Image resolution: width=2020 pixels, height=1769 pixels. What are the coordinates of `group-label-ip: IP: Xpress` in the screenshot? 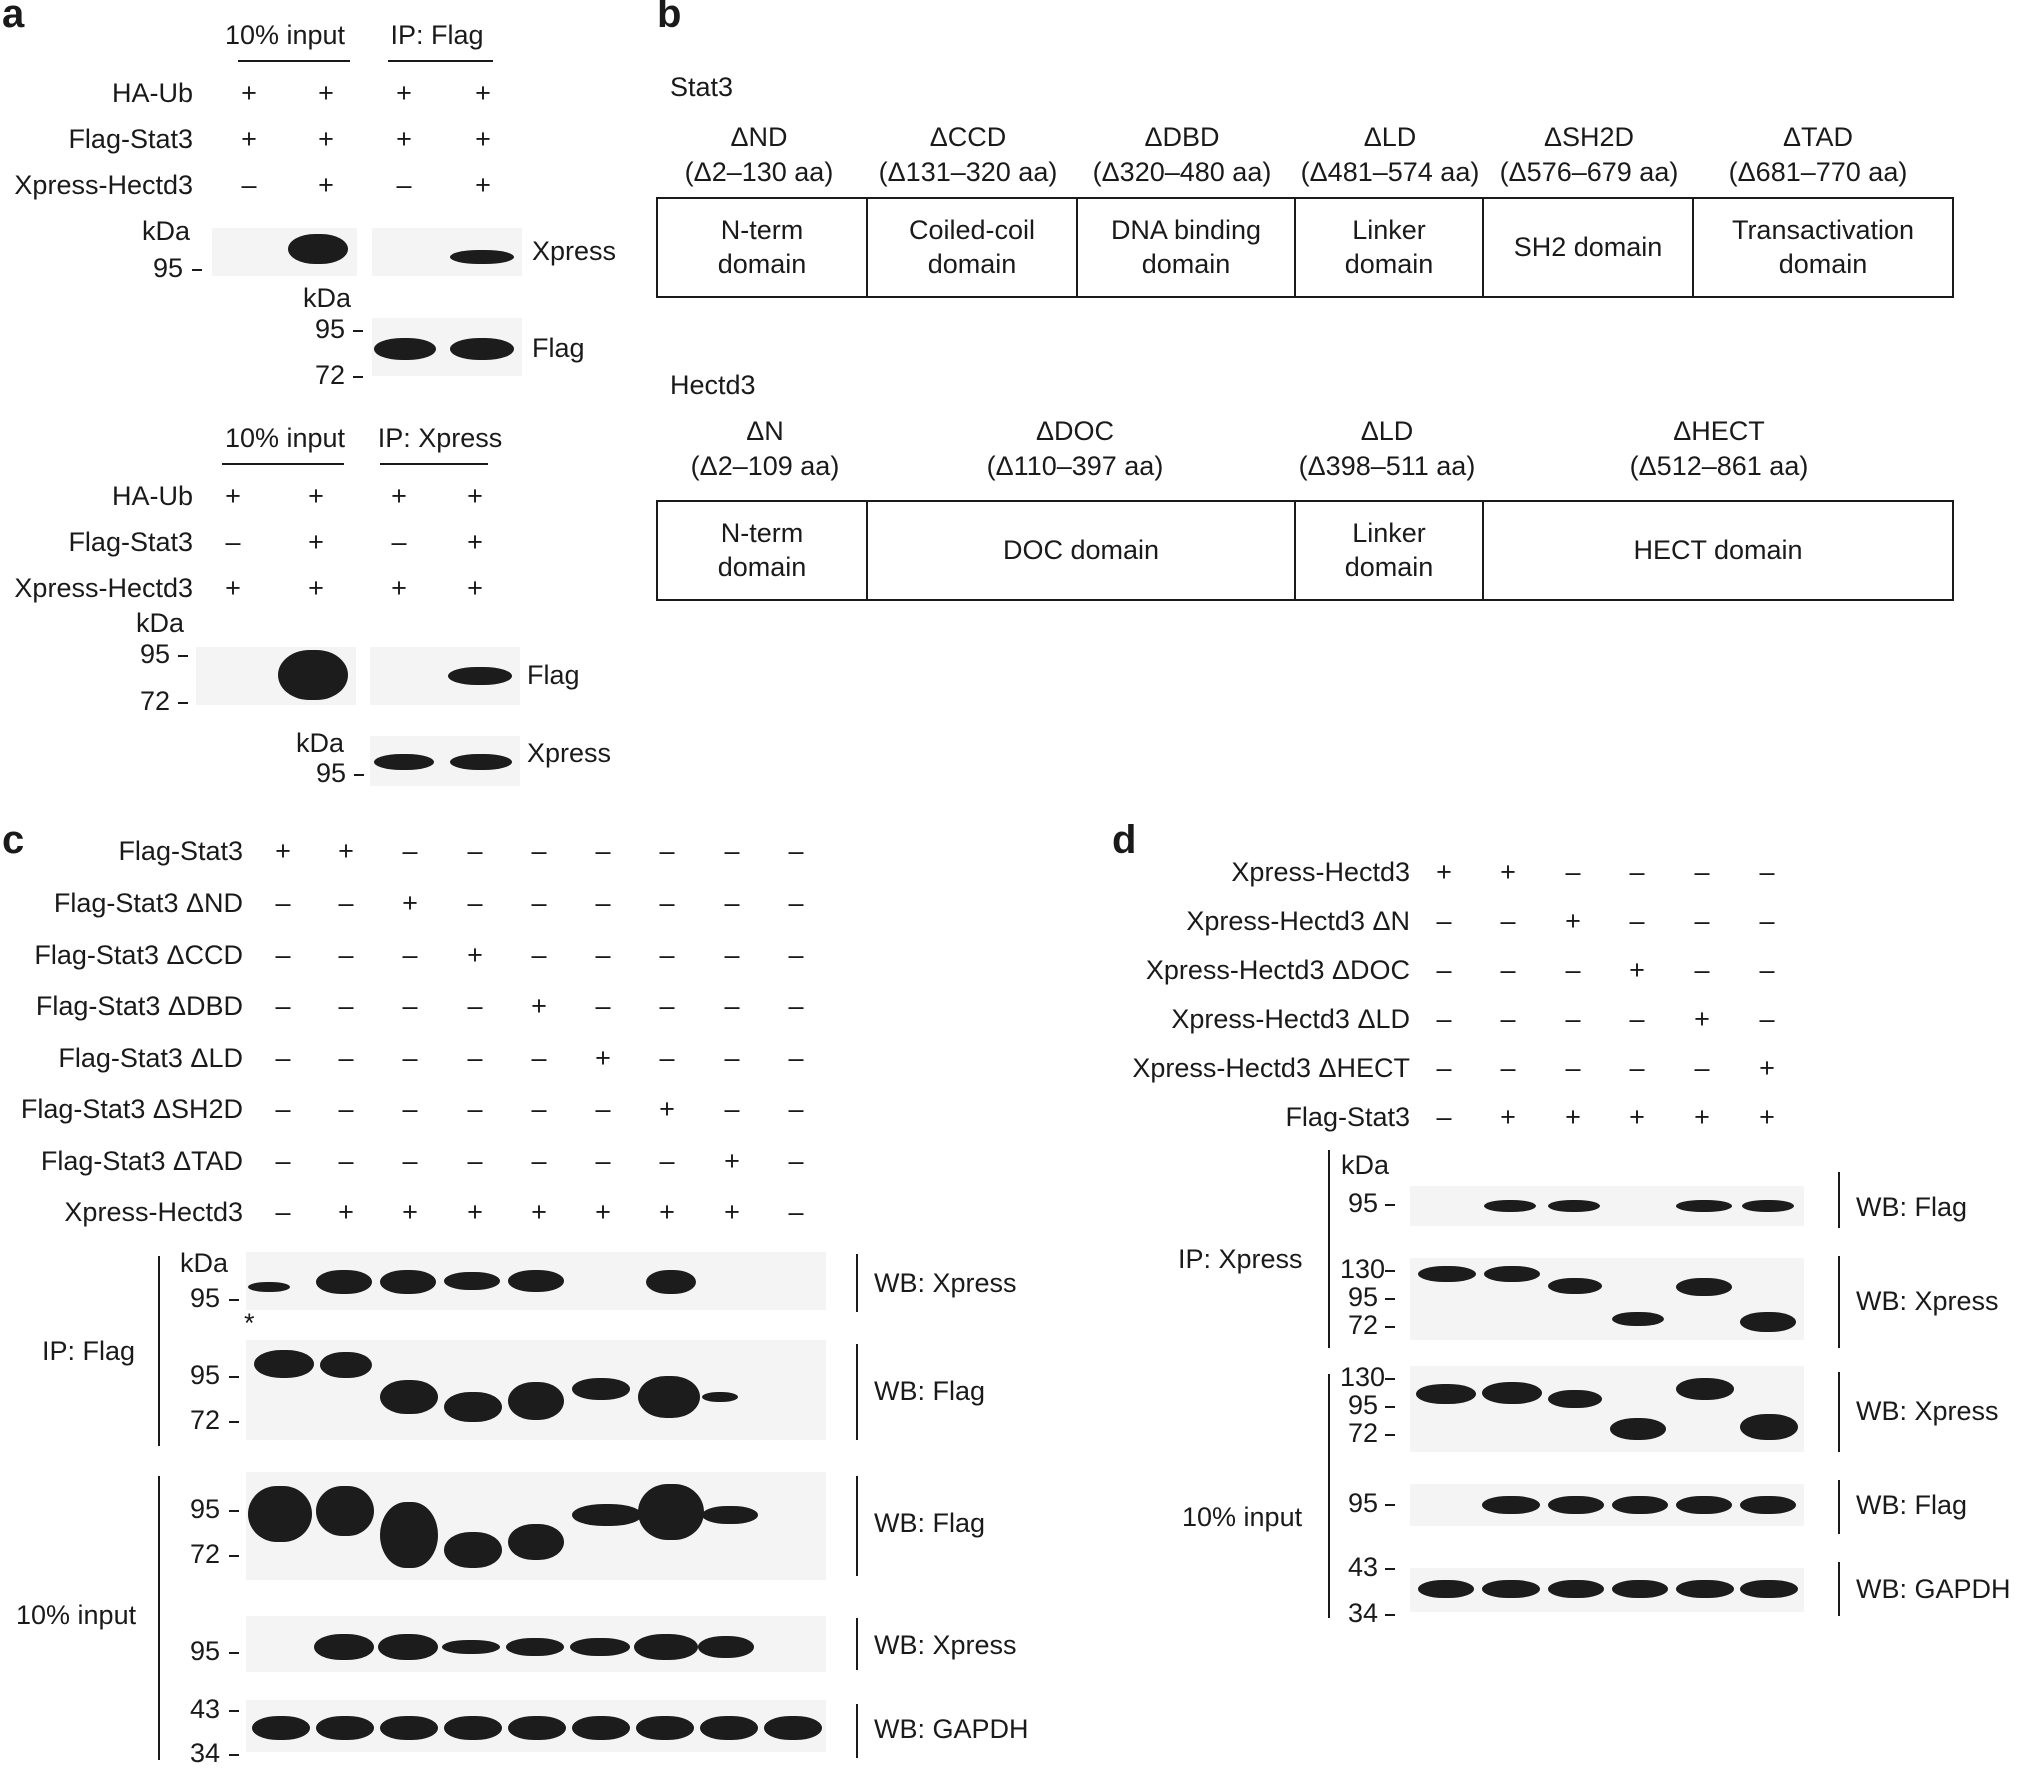 It's located at (440, 438).